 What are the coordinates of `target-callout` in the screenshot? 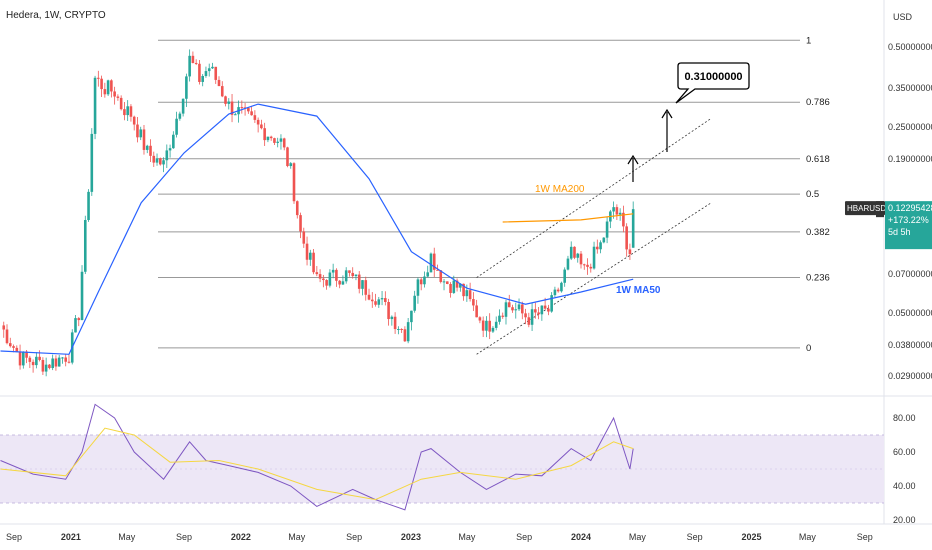 It's located at (712, 83).